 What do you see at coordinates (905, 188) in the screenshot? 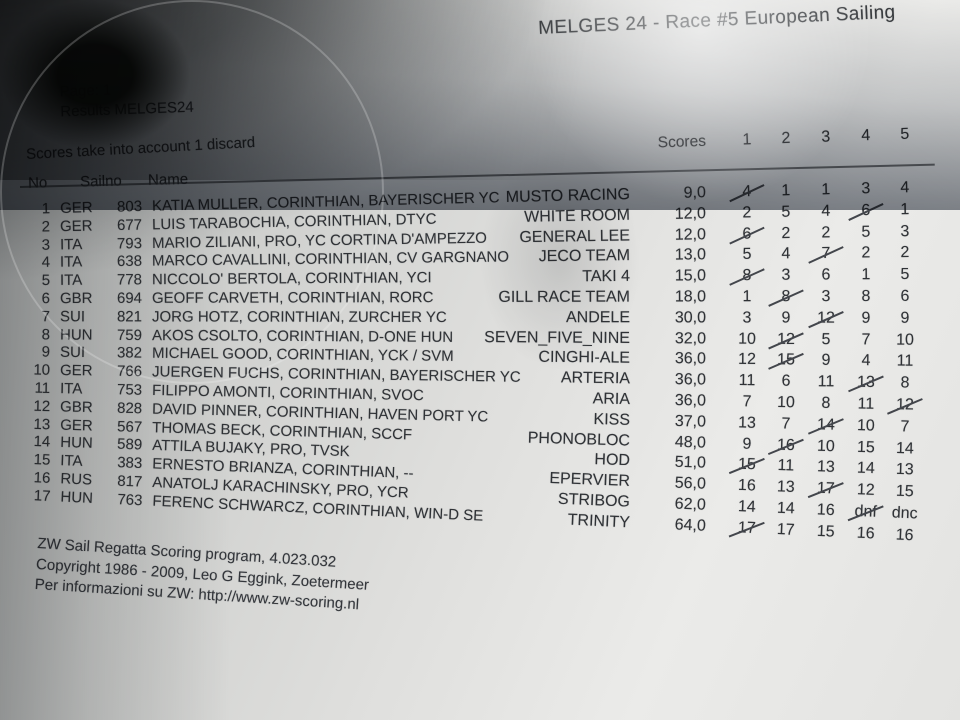
I see `row-race-5: 4` at bounding box center [905, 188].